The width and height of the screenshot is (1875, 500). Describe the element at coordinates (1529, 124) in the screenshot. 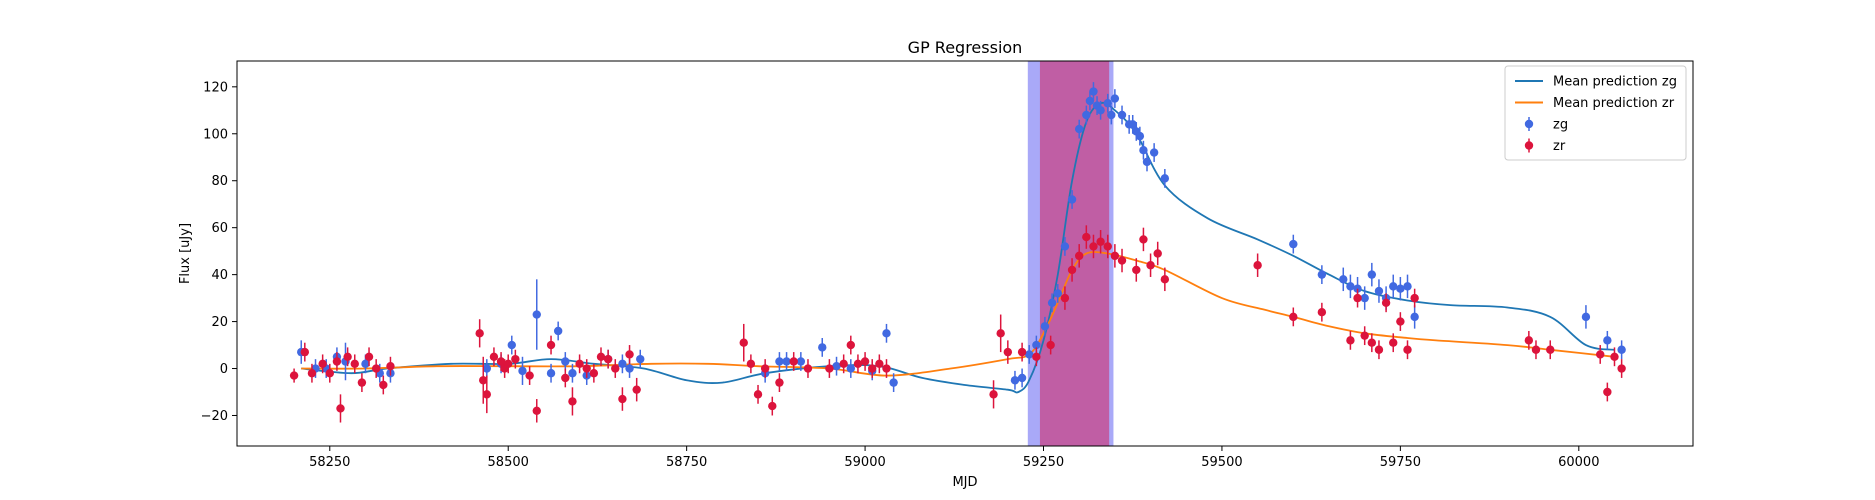

I see `legend-marker-swatch` at that location.